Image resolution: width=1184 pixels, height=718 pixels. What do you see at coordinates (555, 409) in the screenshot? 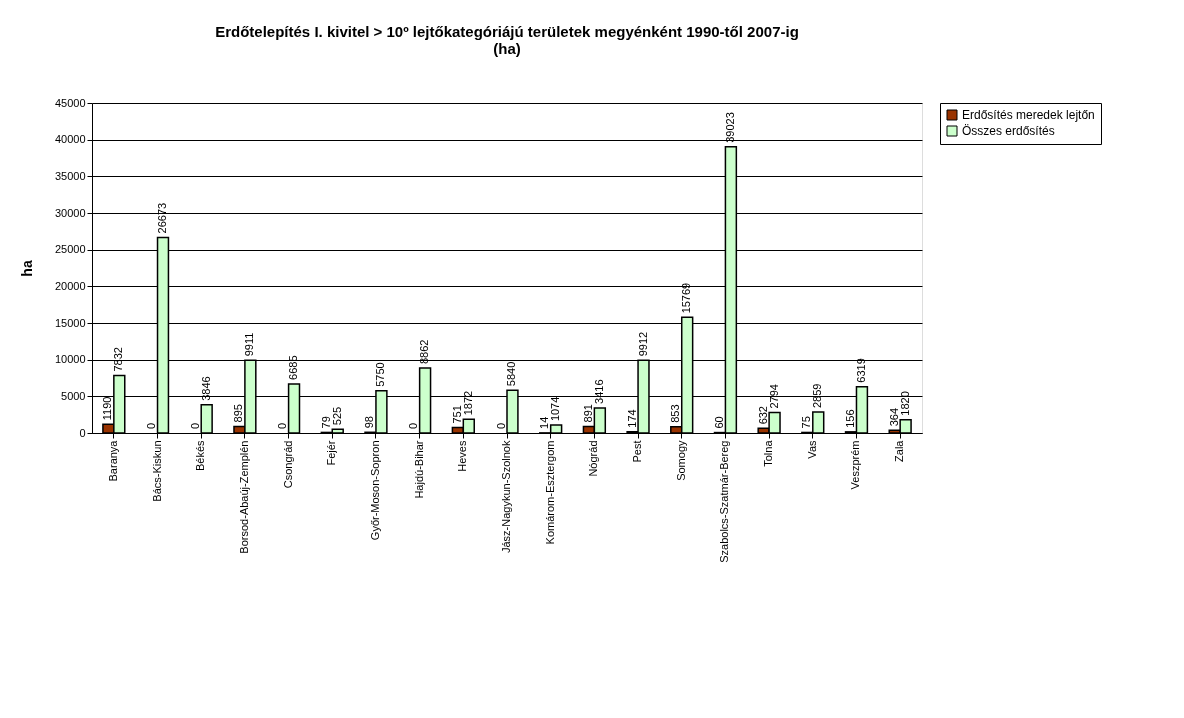
I see `data-label: 1074` at bounding box center [555, 409].